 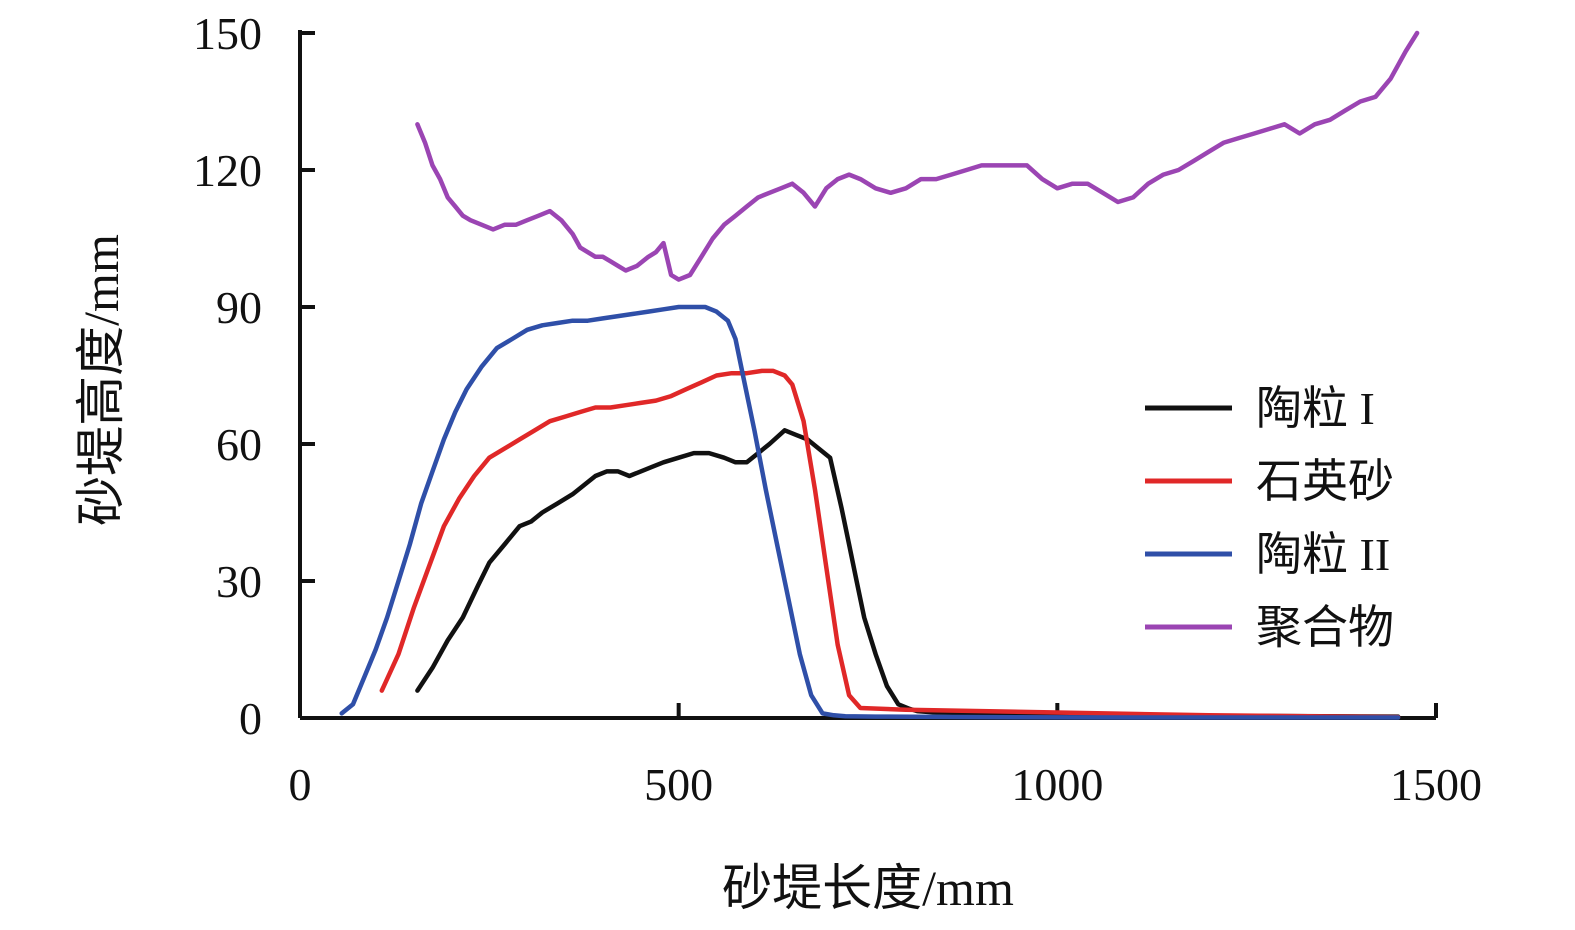 I want to click on x-axis-label: 砂堤长度/mm, so click(x=868, y=888).